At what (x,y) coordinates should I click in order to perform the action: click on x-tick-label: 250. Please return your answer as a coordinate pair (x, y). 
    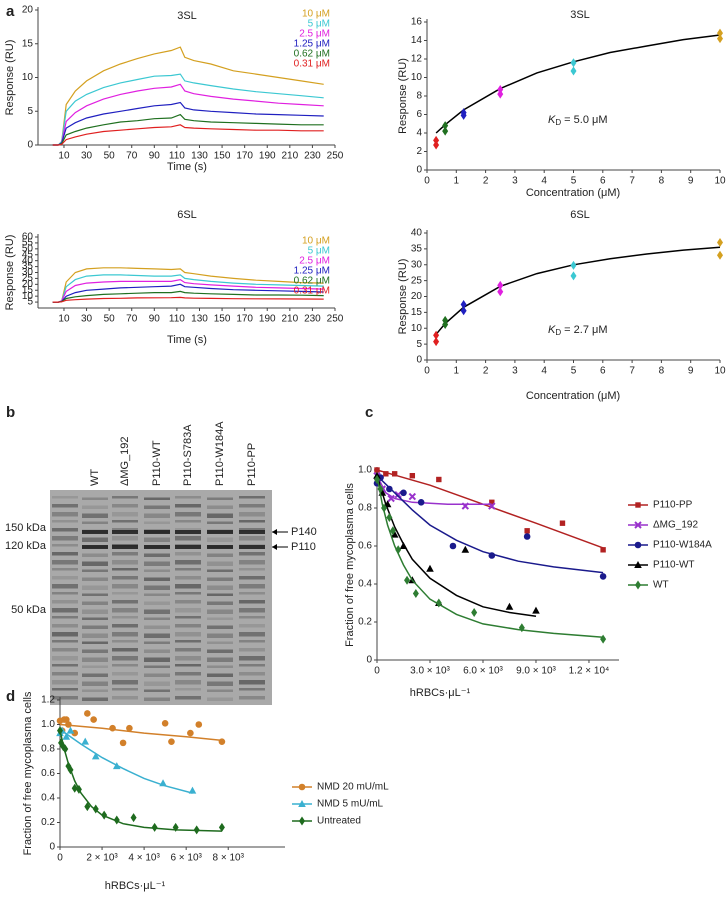
    Looking at the image, I should click on (335, 319).